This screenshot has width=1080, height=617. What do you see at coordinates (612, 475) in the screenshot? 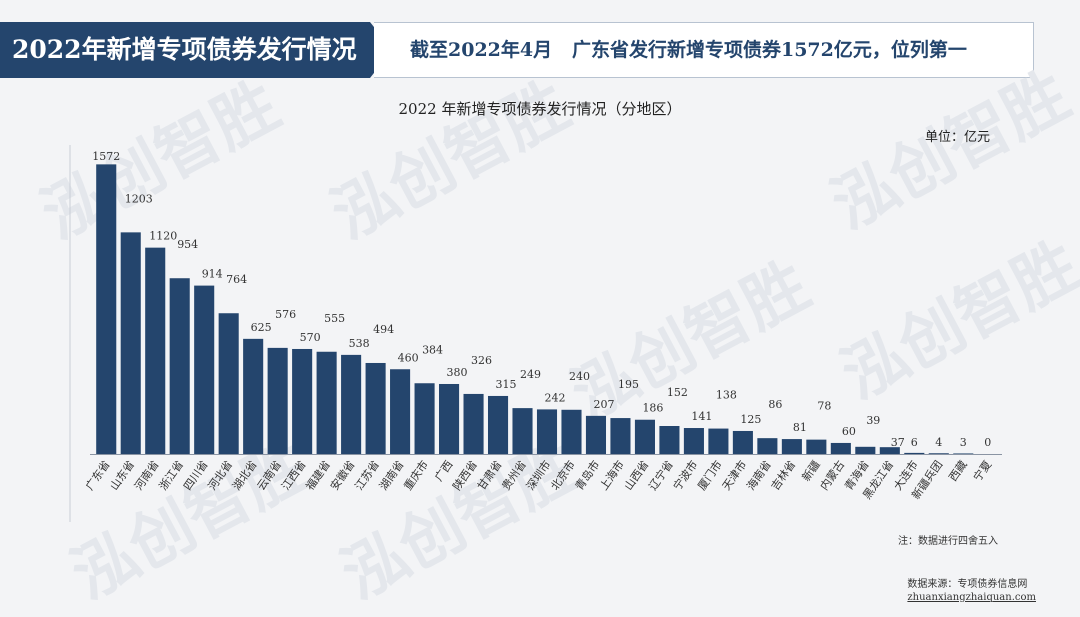
I see `category-label-上海市: 上海市` at bounding box center [612, 475].